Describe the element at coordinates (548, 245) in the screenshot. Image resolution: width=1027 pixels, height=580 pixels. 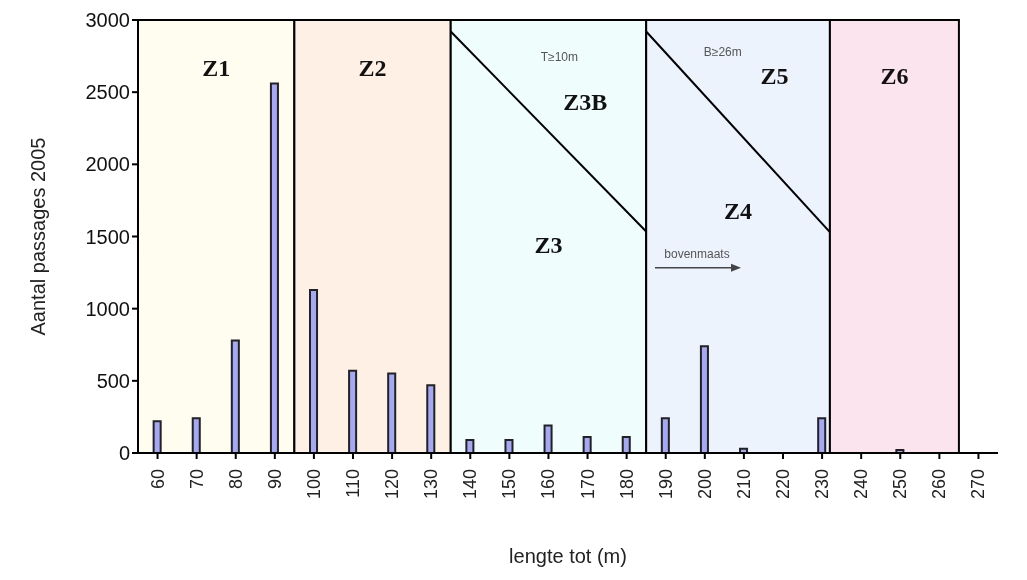
I see `band-label: Z3` at that location.